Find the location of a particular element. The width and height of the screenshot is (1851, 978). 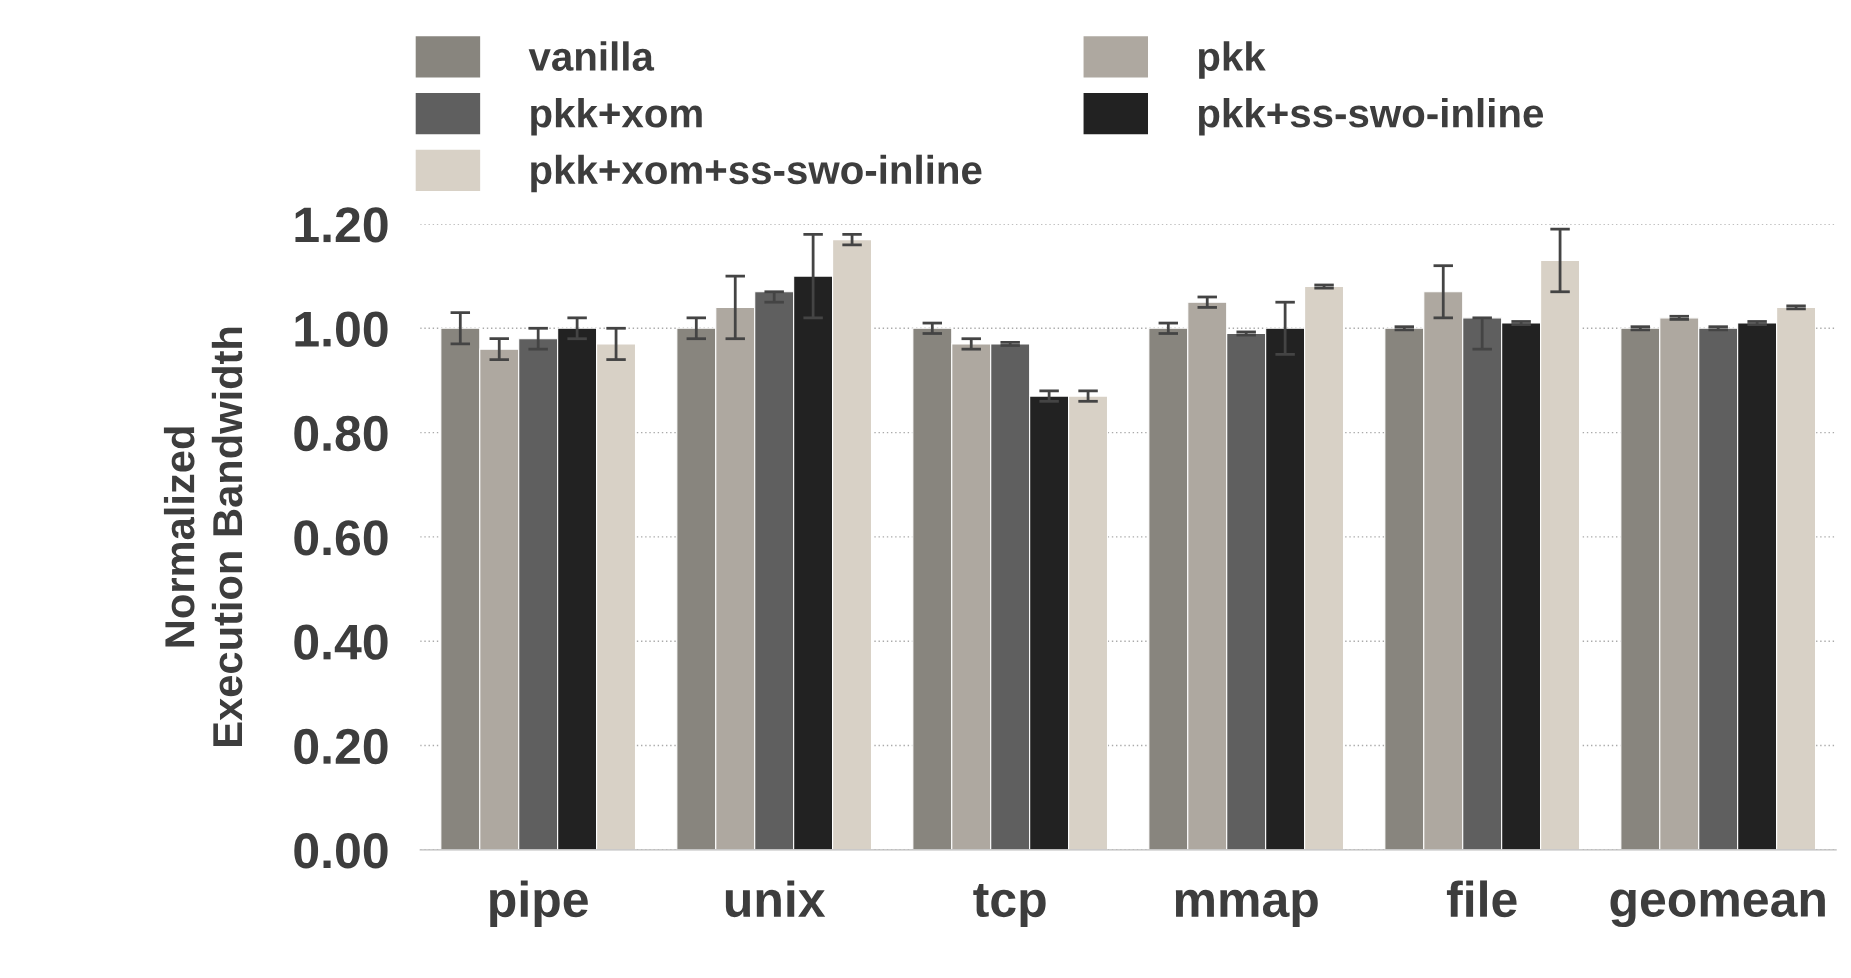

legend-label: pkk is located at coordinates (1232, 60).